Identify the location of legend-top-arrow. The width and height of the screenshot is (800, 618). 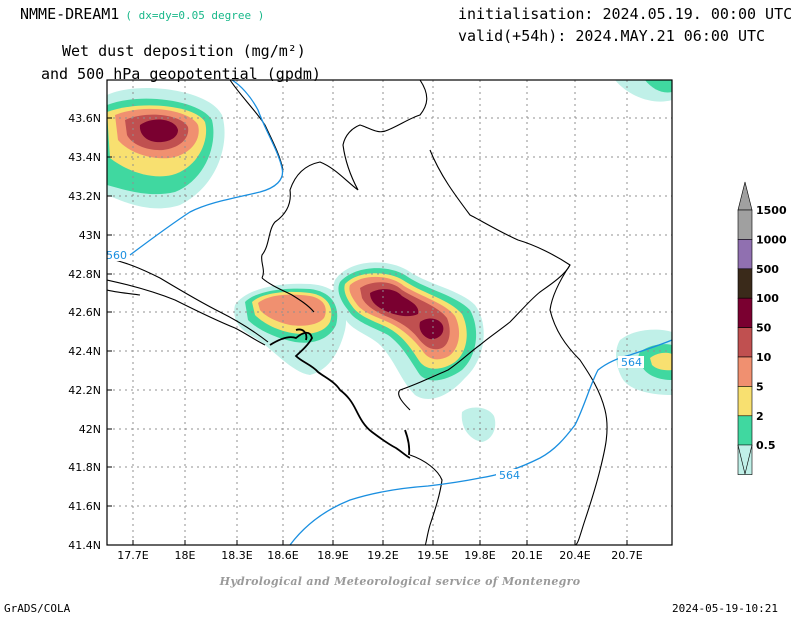
(745, 196).